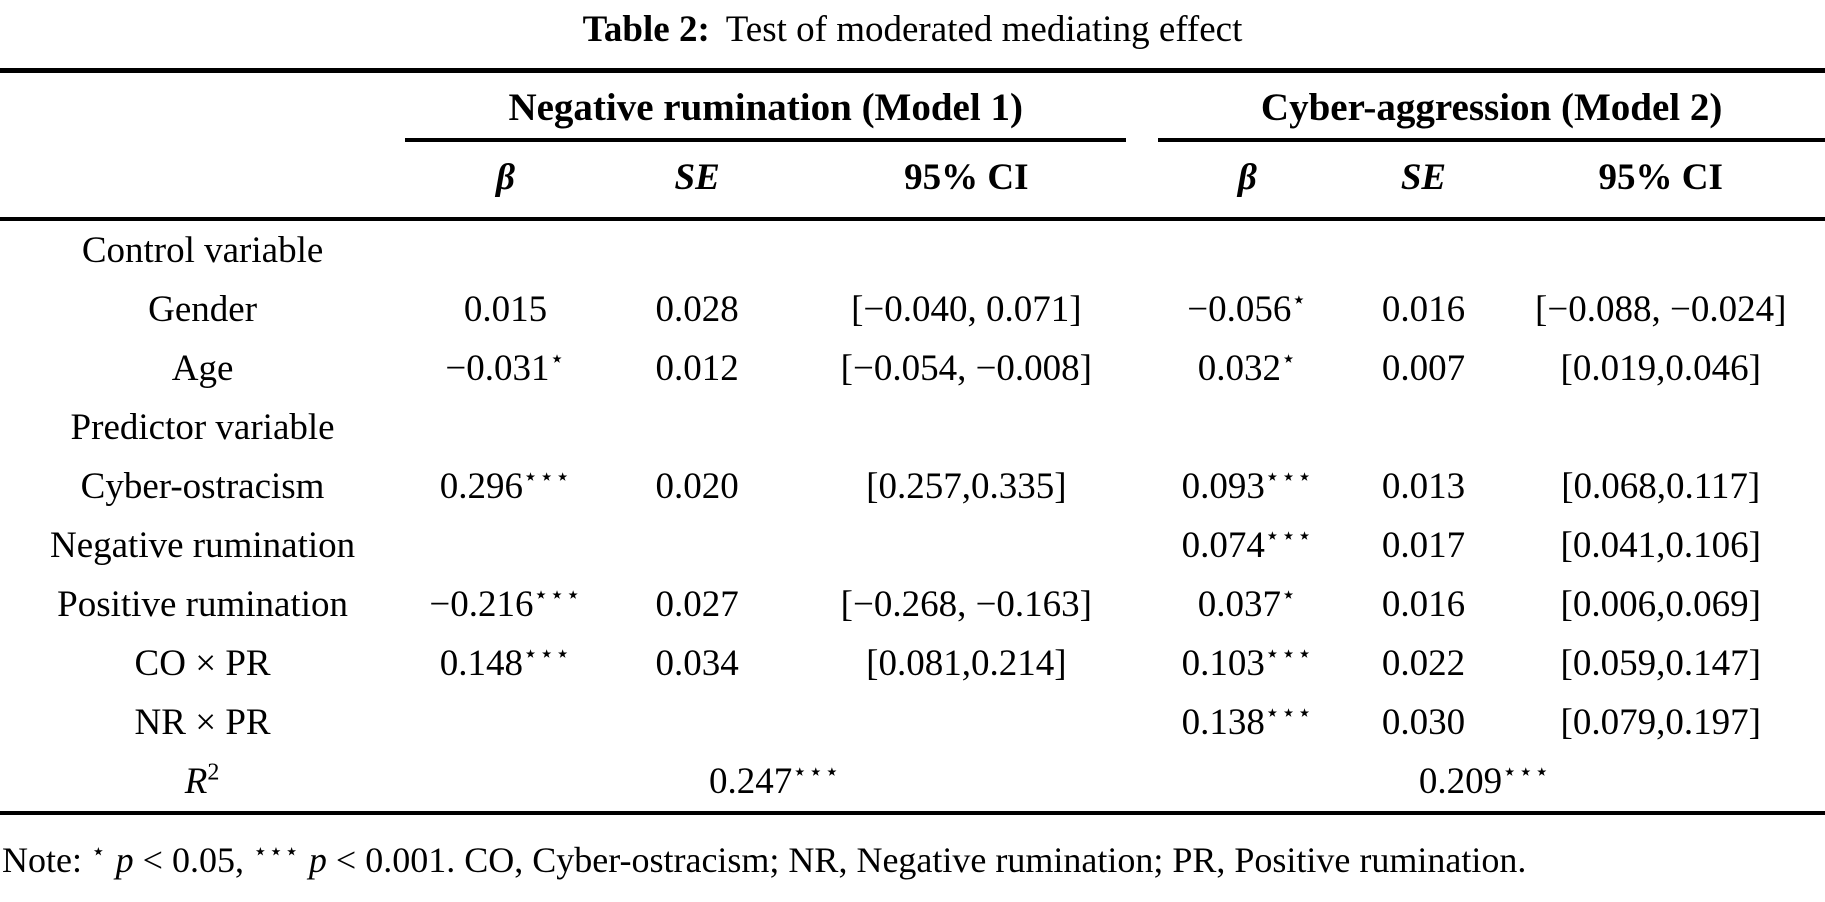 The image size is (1825, 902). What do you see at coordinates (203, 181) in the screenshot?
I see `label-column-header` at bounding box center [203, 181].